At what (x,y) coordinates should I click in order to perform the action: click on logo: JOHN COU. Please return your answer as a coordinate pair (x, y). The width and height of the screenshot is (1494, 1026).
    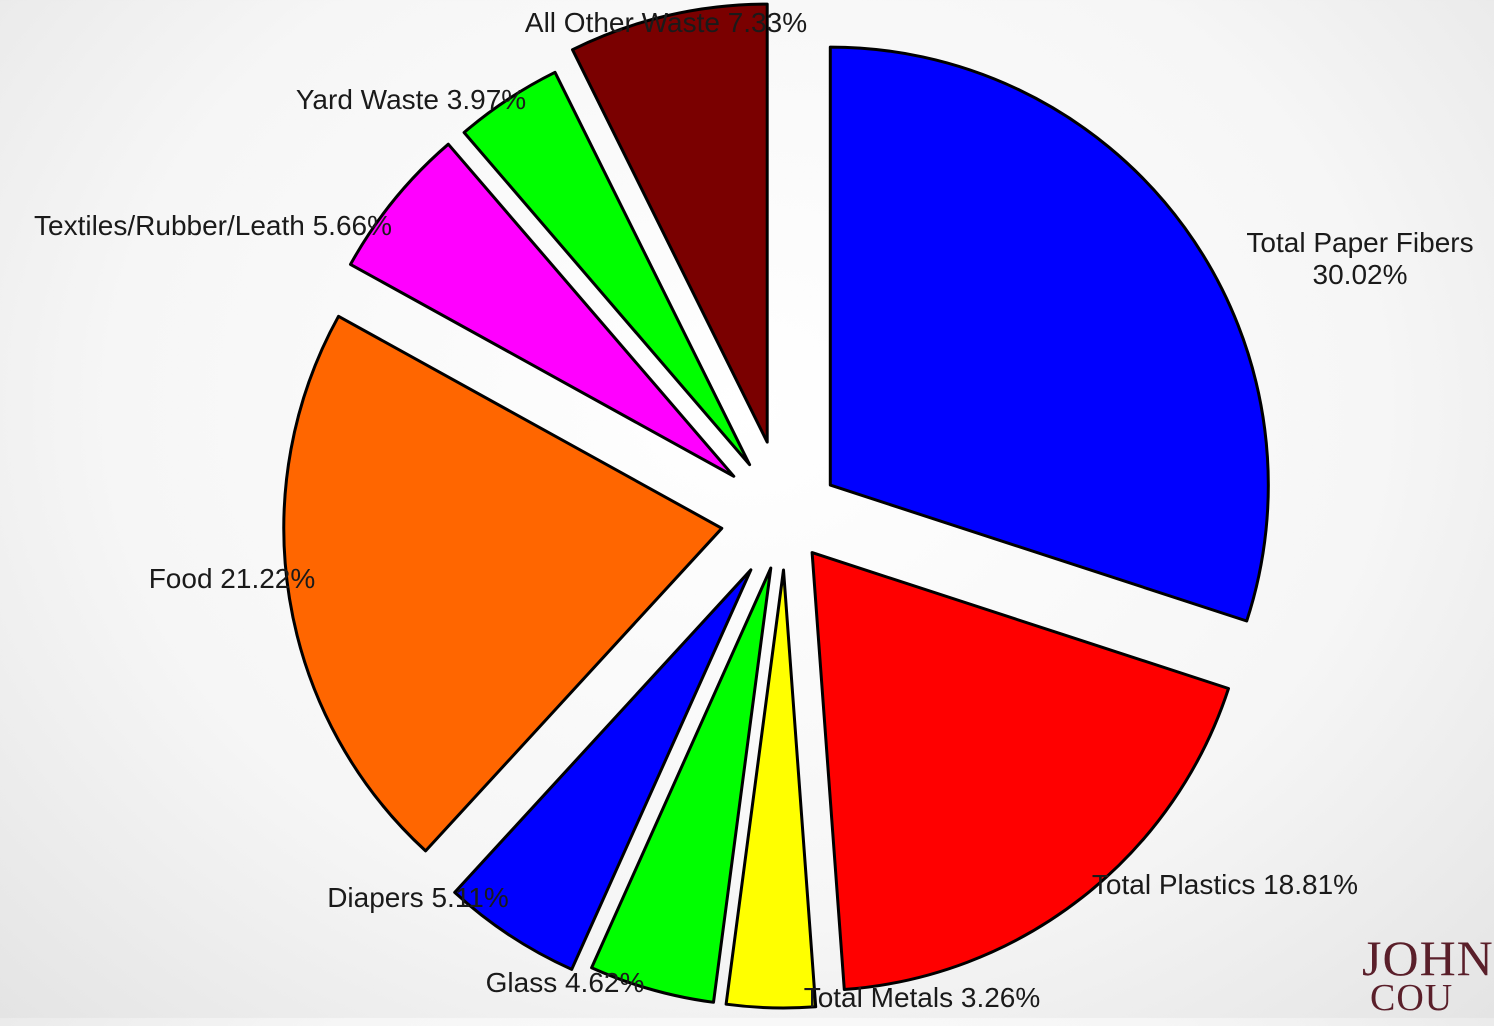
    Looking at the image, I should click on (1428, 981).